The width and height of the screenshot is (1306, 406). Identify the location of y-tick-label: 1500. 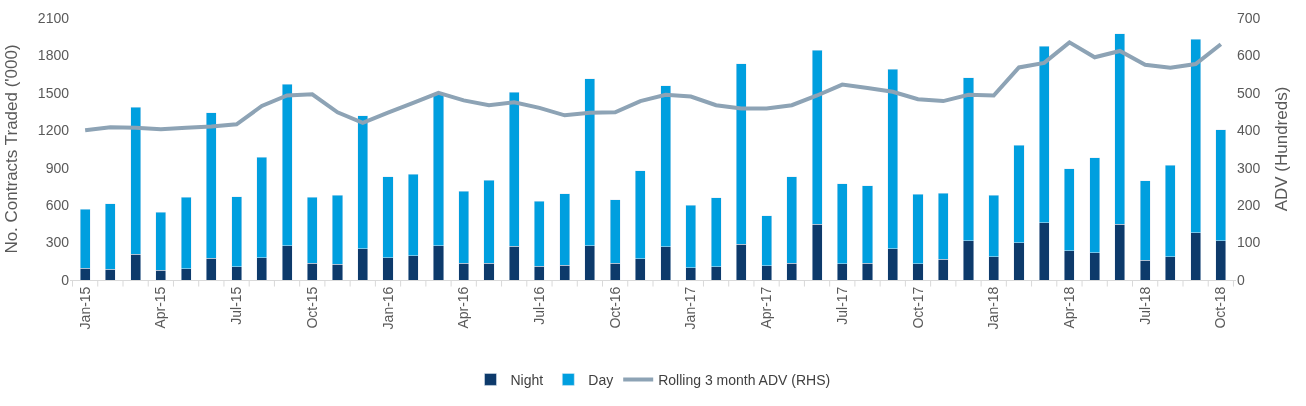
(53, 92).